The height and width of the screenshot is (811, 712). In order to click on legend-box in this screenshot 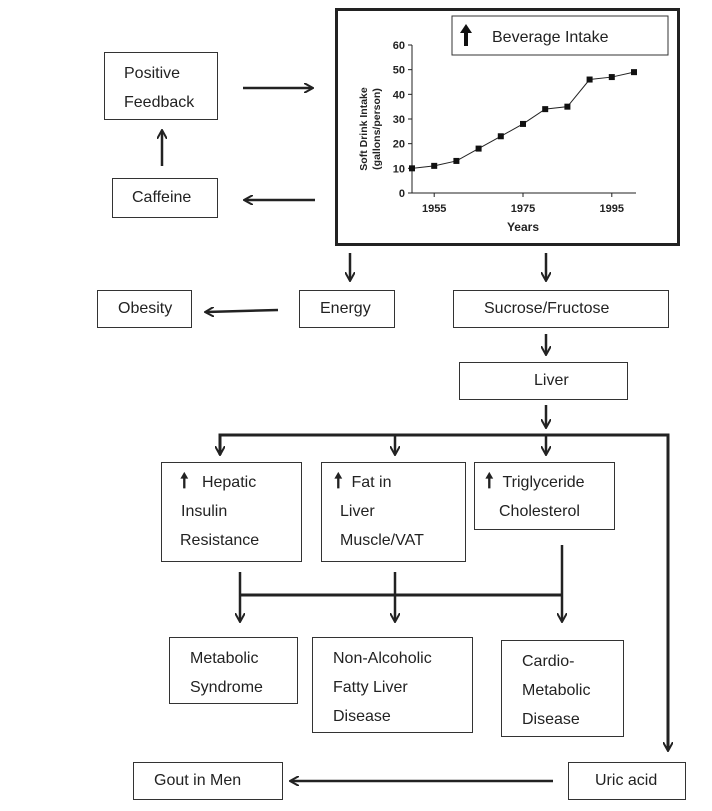, I will do `click(560, 35)`.